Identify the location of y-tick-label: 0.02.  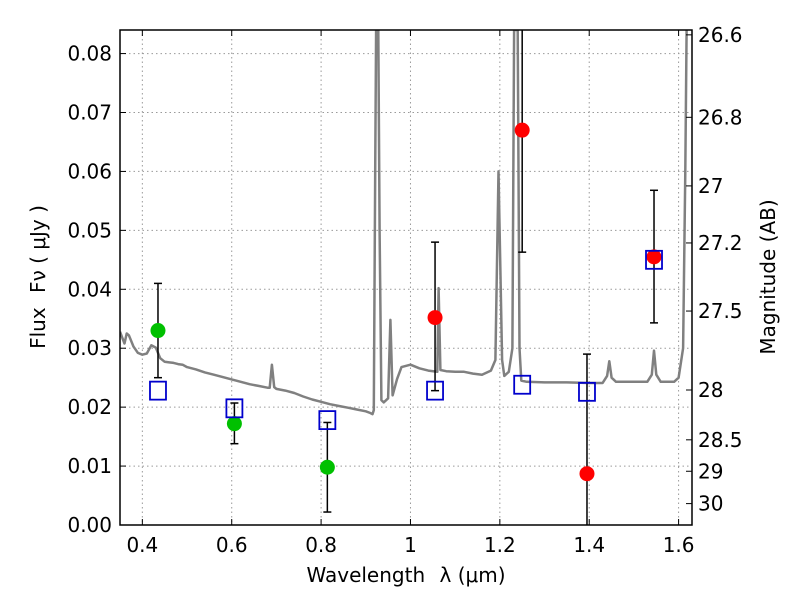
(89, 407).